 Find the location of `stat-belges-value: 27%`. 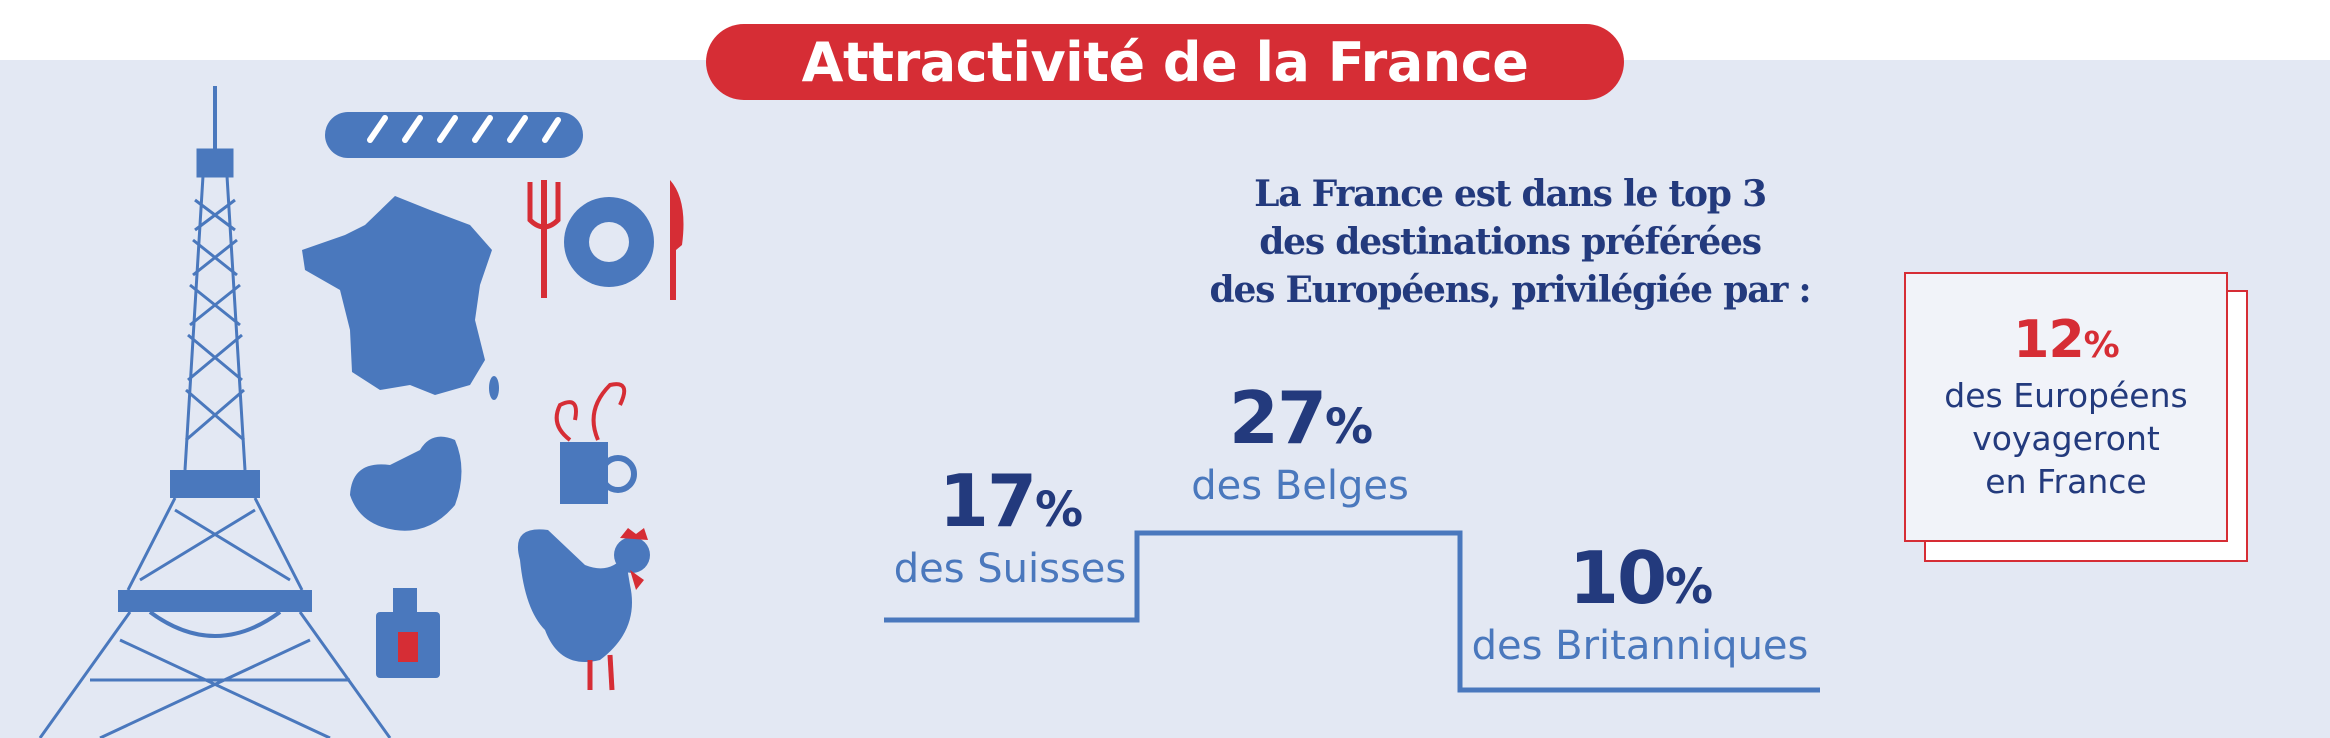

stat-belges-value: 27% is located at coordinates (1300, 418).